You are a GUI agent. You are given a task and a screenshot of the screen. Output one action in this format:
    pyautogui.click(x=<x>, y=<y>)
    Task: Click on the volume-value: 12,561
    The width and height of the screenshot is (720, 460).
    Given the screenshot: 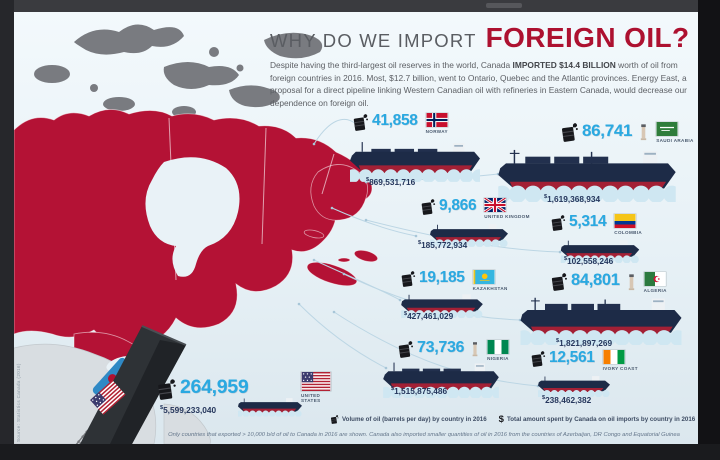 What is the action you would take?
    pyautogui.click(x=572, y=357)
    